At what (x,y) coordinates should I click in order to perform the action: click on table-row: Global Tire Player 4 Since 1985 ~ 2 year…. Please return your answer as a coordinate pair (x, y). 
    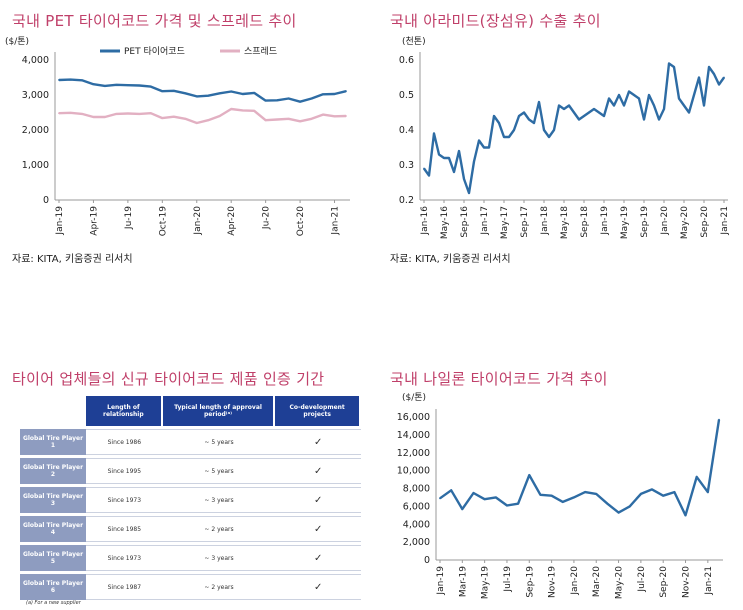
    Looking at the image, I should click on (190, 529).